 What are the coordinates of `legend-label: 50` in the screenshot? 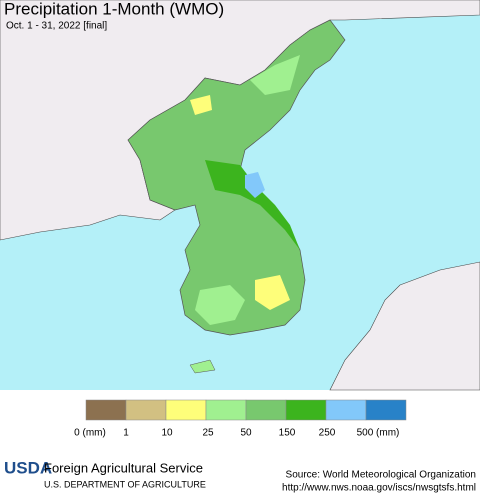 It's located at (246, 433).